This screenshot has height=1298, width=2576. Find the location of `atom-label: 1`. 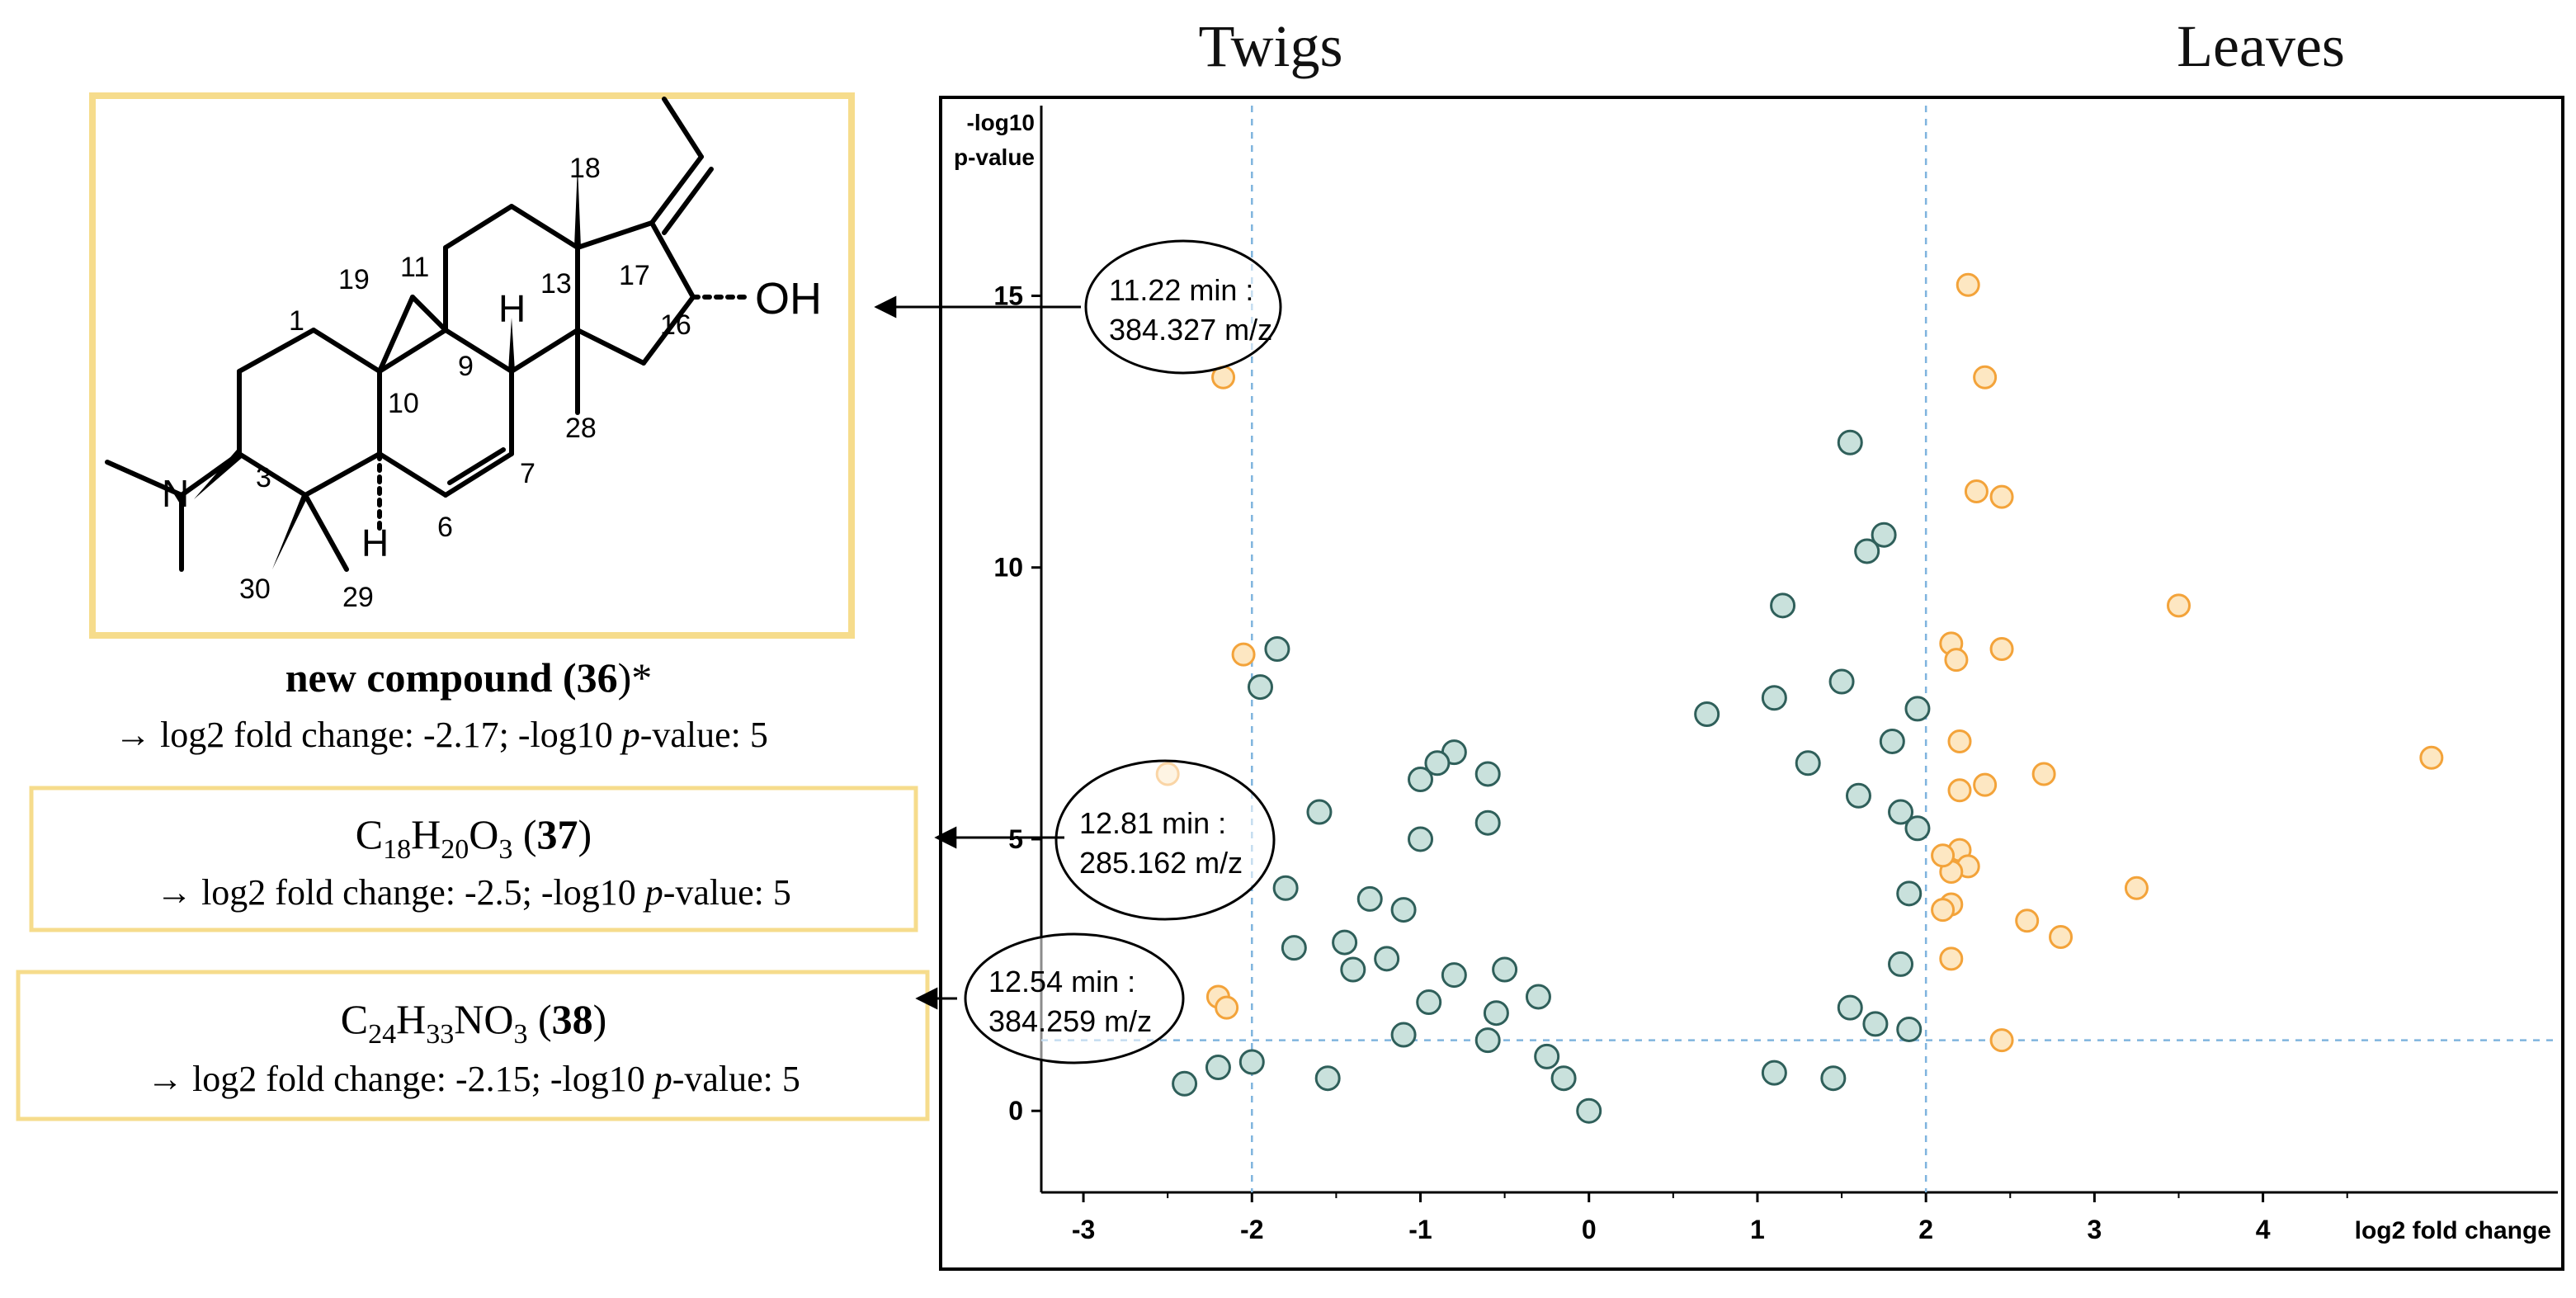

atom-label: 1 is located at coordinates (296, 321).